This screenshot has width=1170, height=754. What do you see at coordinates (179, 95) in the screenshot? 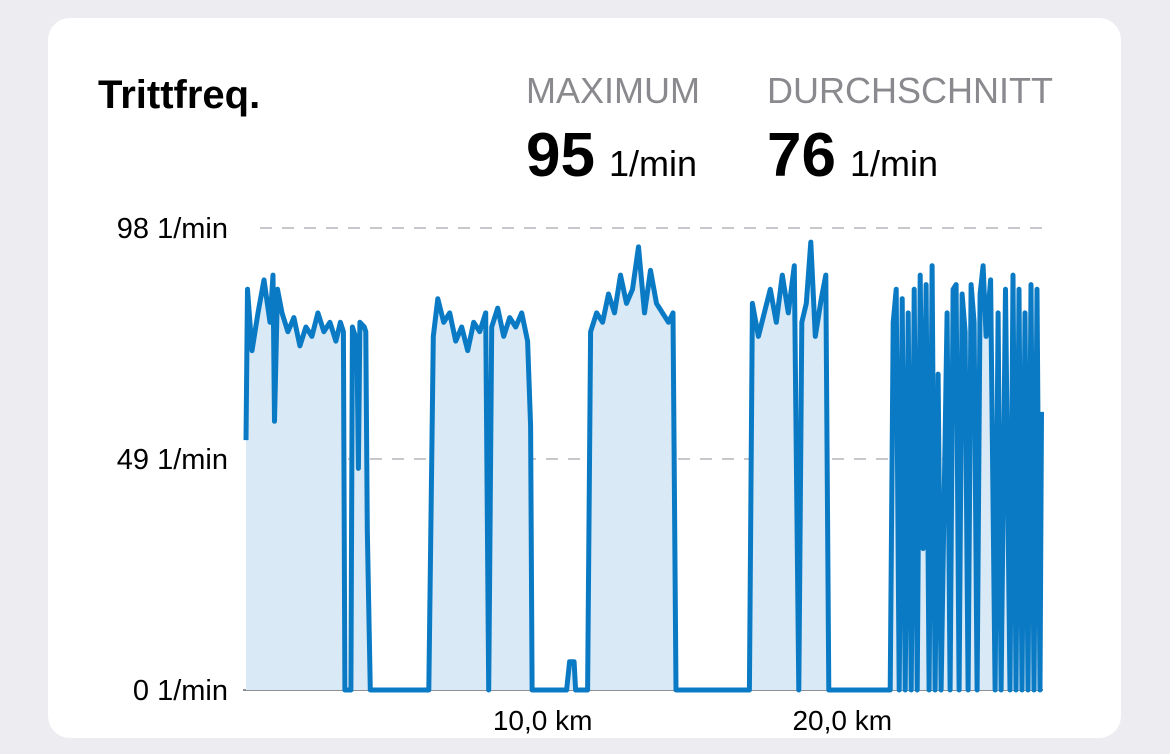
I see `chart-title: Trittfreq.` at bounding box center [179, 95].